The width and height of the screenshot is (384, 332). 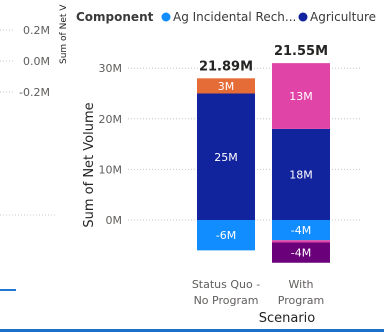 I want to click on left-y-tick-label: 0.0M, so click(x=36, y=61).